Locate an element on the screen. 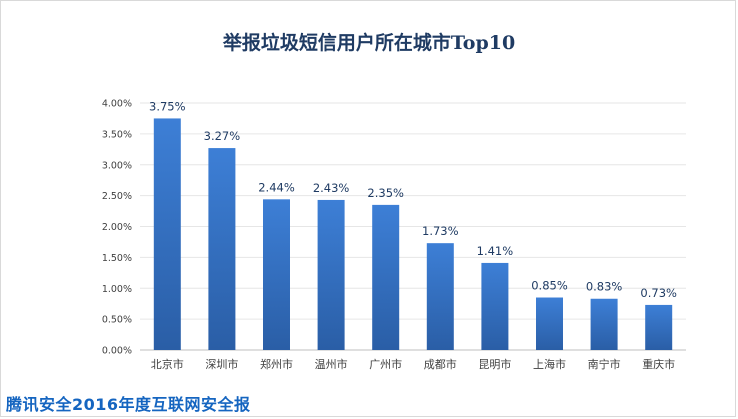 This screenshot has width=738, height=419. data-label: 2.35% is located at coordinates (385, 193).